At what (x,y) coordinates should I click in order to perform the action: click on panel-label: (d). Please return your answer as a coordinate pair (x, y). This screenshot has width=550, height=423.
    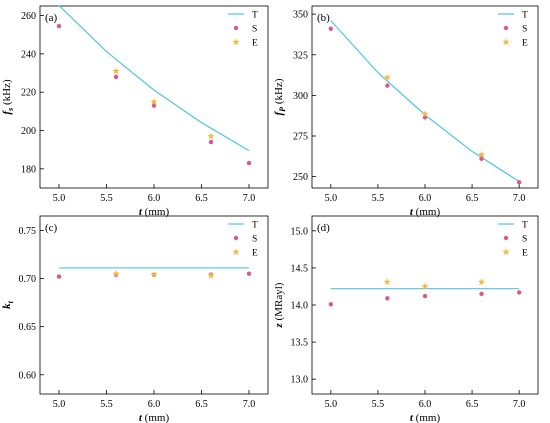
    Looking at the image, I should click on (323, 228).